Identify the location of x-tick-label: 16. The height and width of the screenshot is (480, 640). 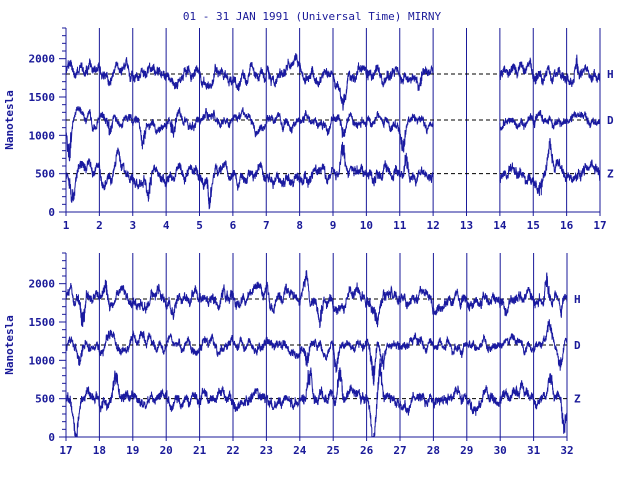
(567, 225).